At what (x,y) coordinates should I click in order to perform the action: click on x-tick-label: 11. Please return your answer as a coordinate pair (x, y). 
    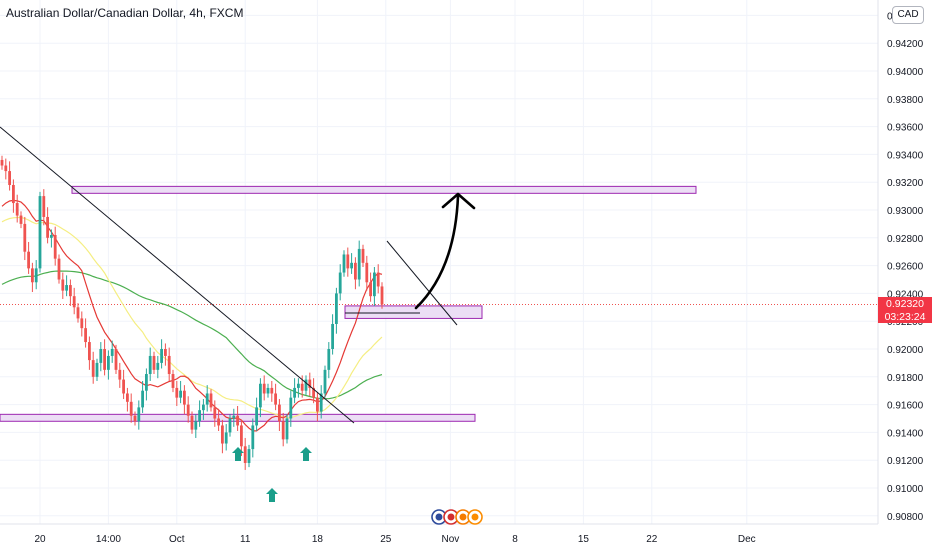
    Looking at the image, I should click on (245, 539).